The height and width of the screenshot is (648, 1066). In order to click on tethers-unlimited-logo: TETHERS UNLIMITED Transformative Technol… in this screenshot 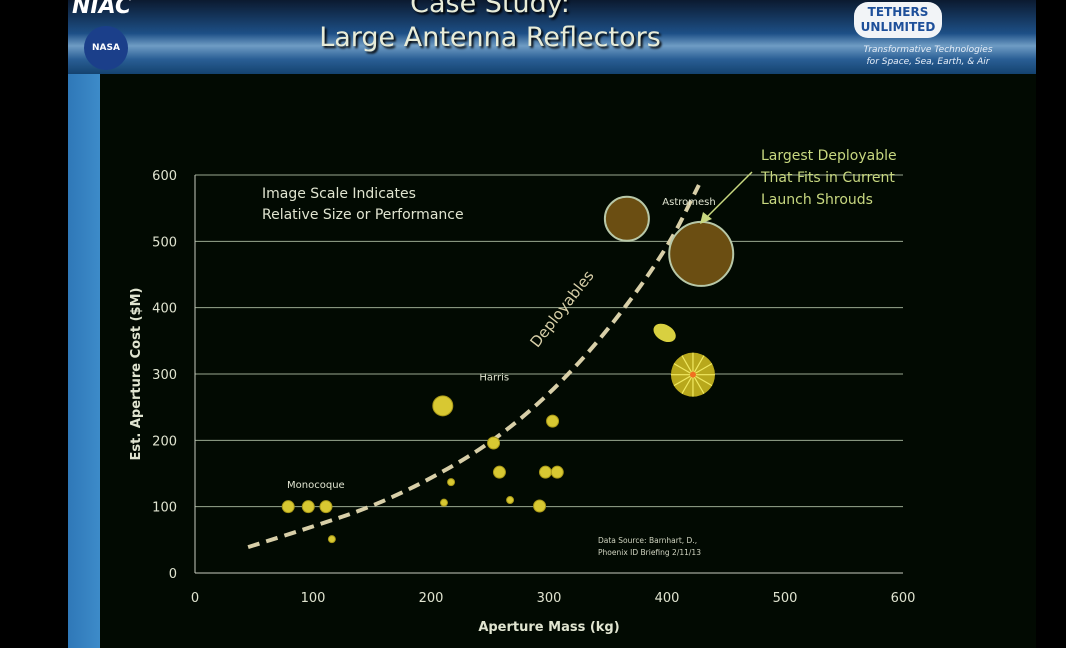, I will do `click(931, 37)`.